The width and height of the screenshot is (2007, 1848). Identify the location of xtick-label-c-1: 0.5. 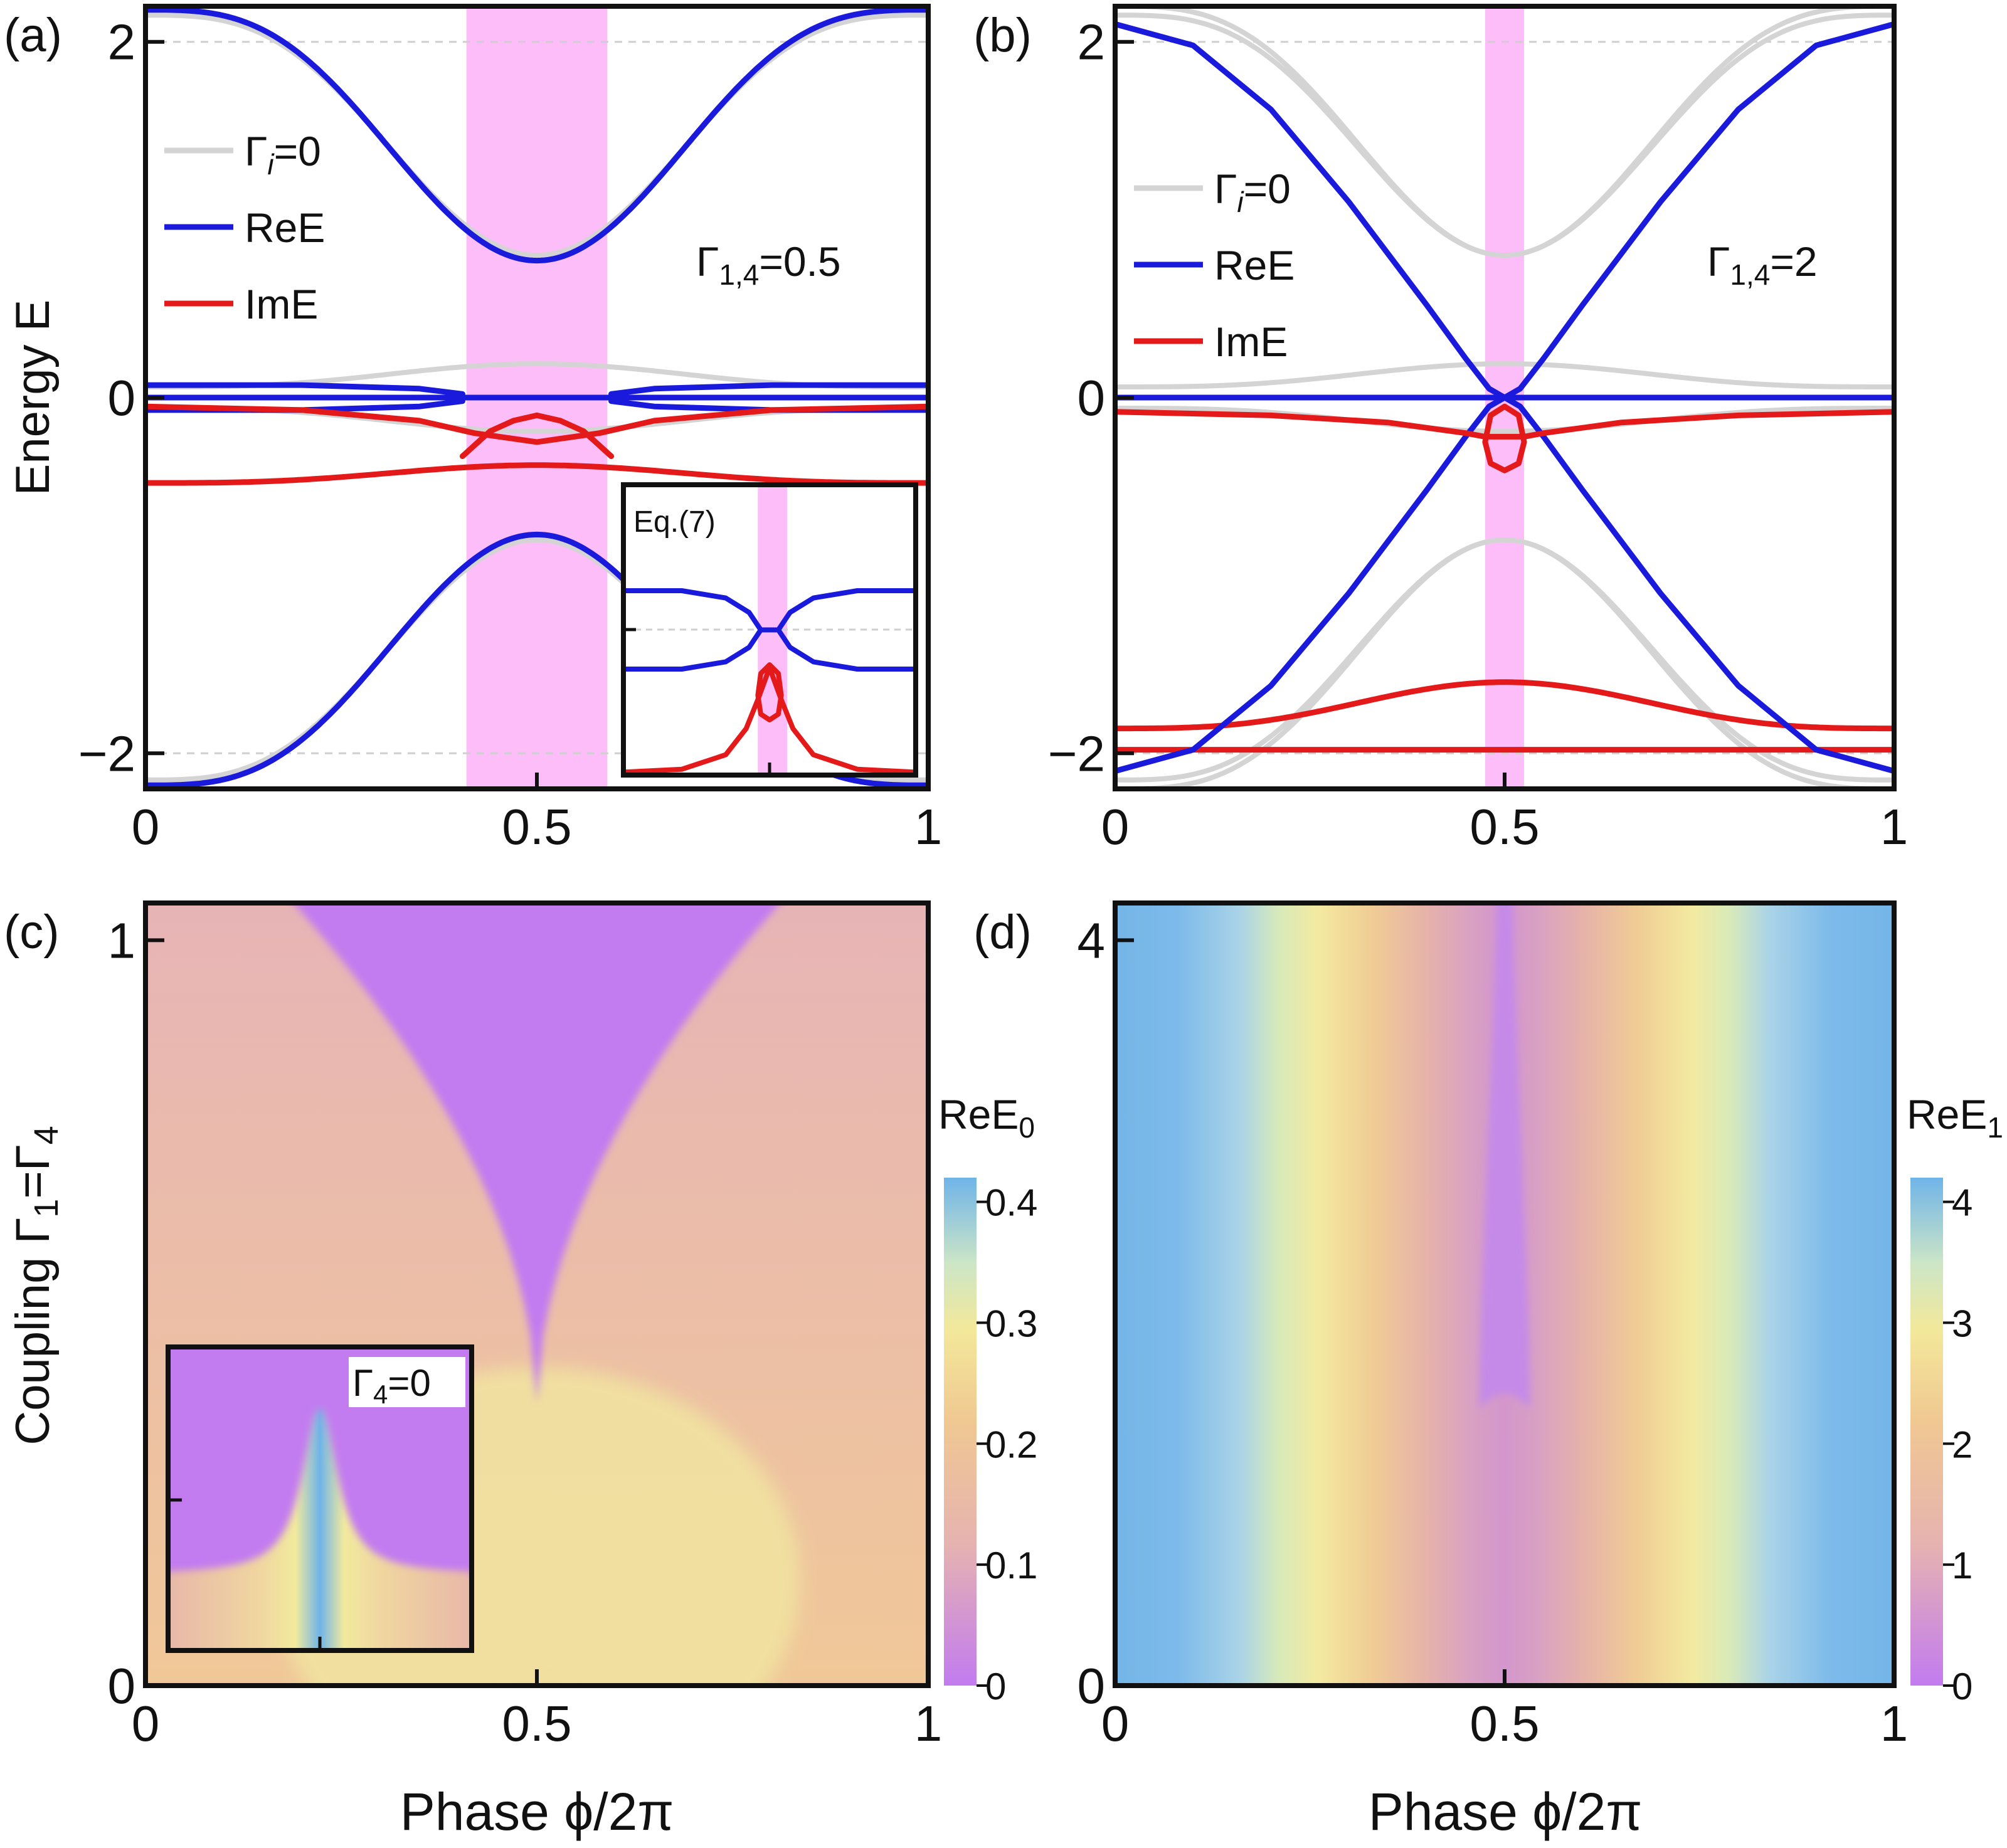
(537, 1723).